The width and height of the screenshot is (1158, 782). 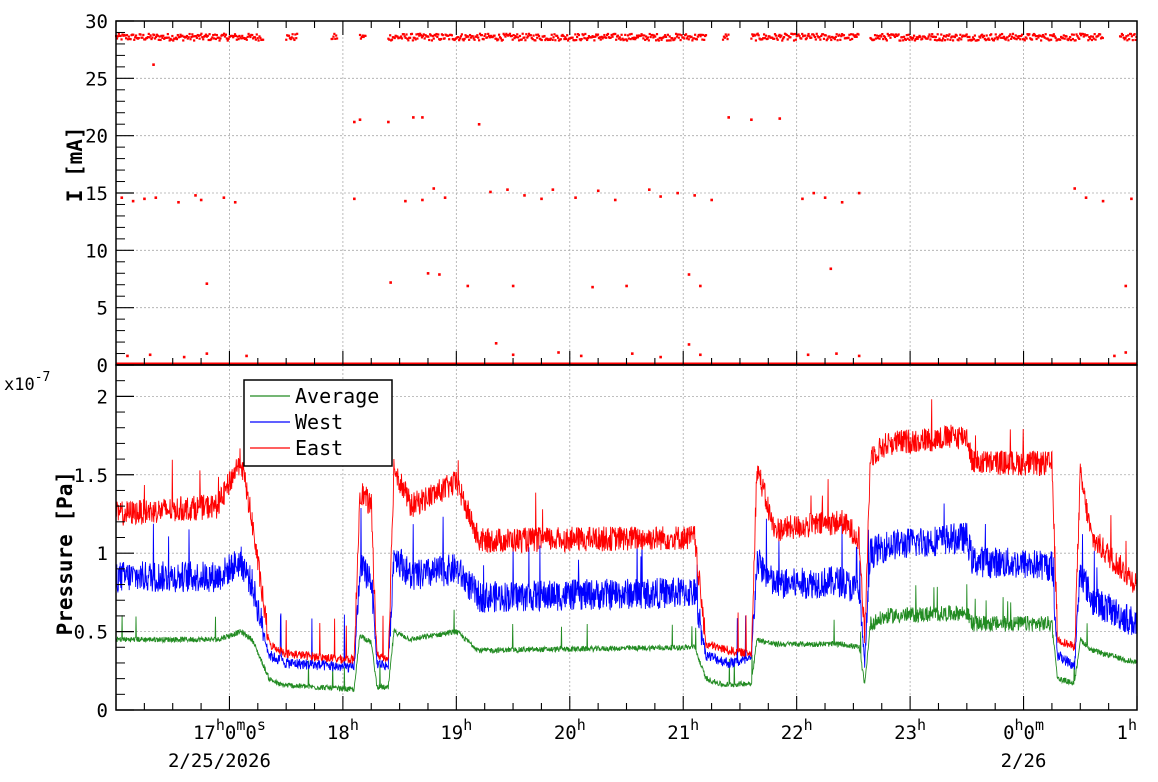 What do you see at coordinates (96, 194) in the screenshot?
I see `current-y-tick-label: 15` at bounding box center [96, 194].